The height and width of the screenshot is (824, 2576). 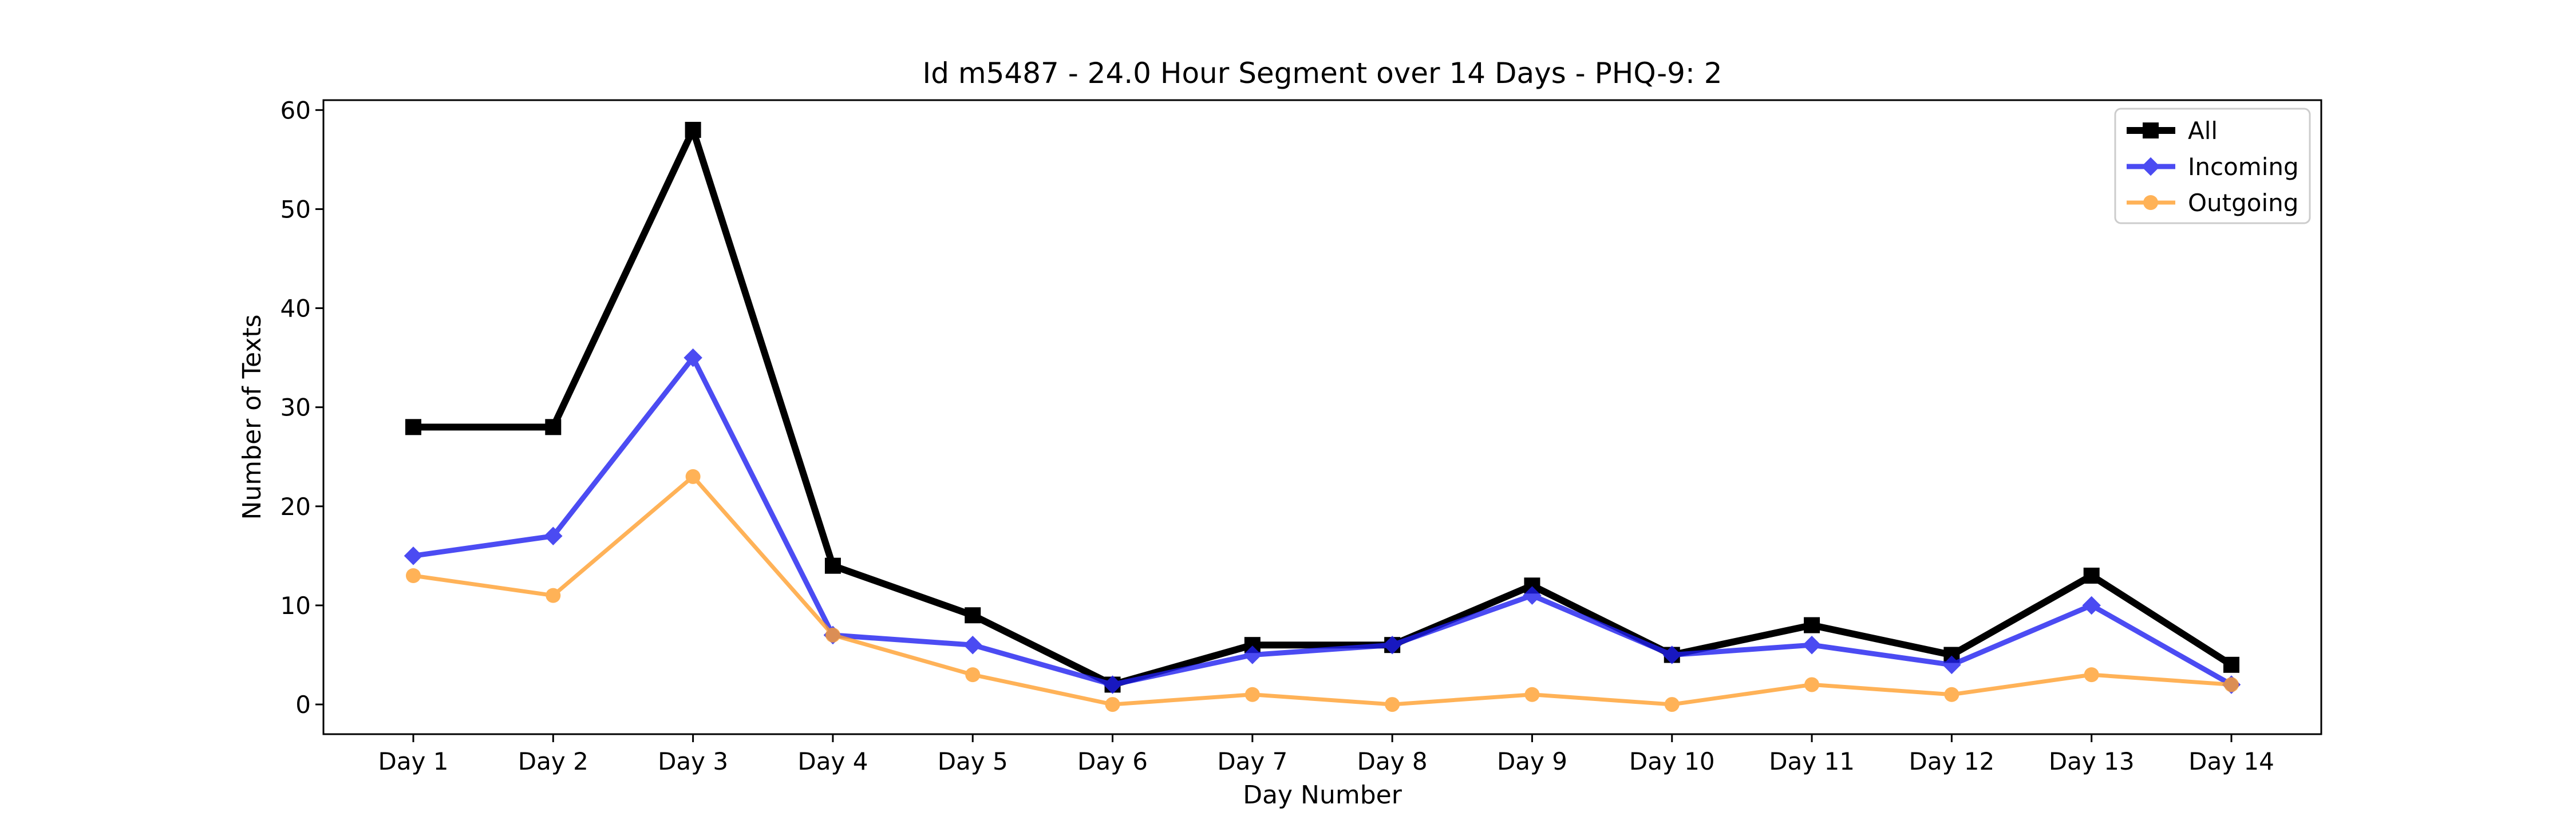 I want to click on legend-label: Incoming, so click(x=2243, y=167).